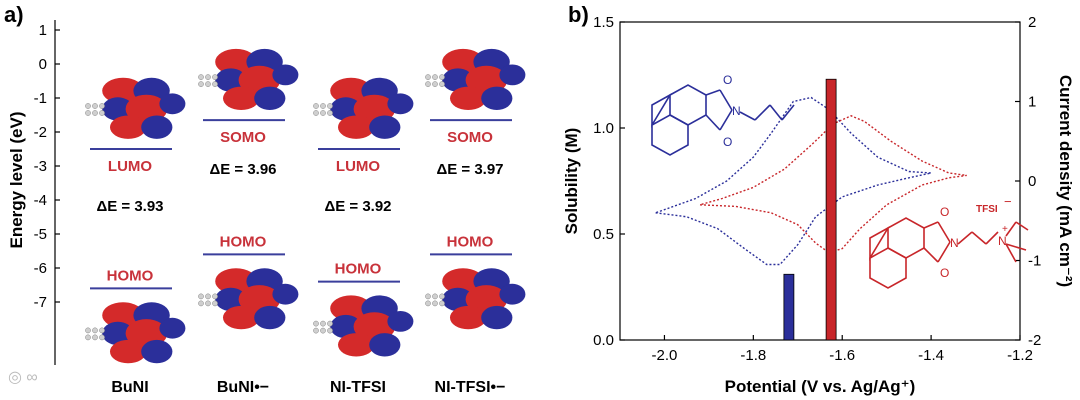  I want to click on compound-name: BuNI•−, so click(243, 387).